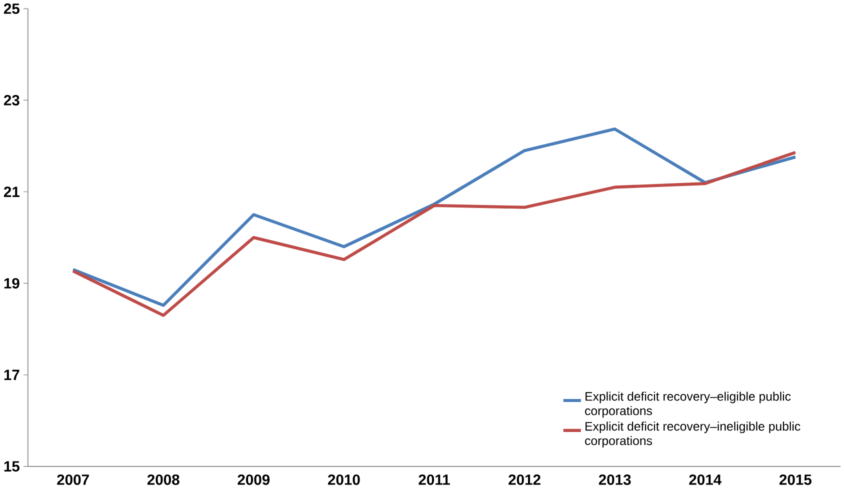 The width and height of the screenshot is (844, 488). What do you see at coordinates (692, 434) in the screenshot?
I see `legend-label: Explicit deficit recovery–ineligible public corporations` at bounding box center [692, 434].